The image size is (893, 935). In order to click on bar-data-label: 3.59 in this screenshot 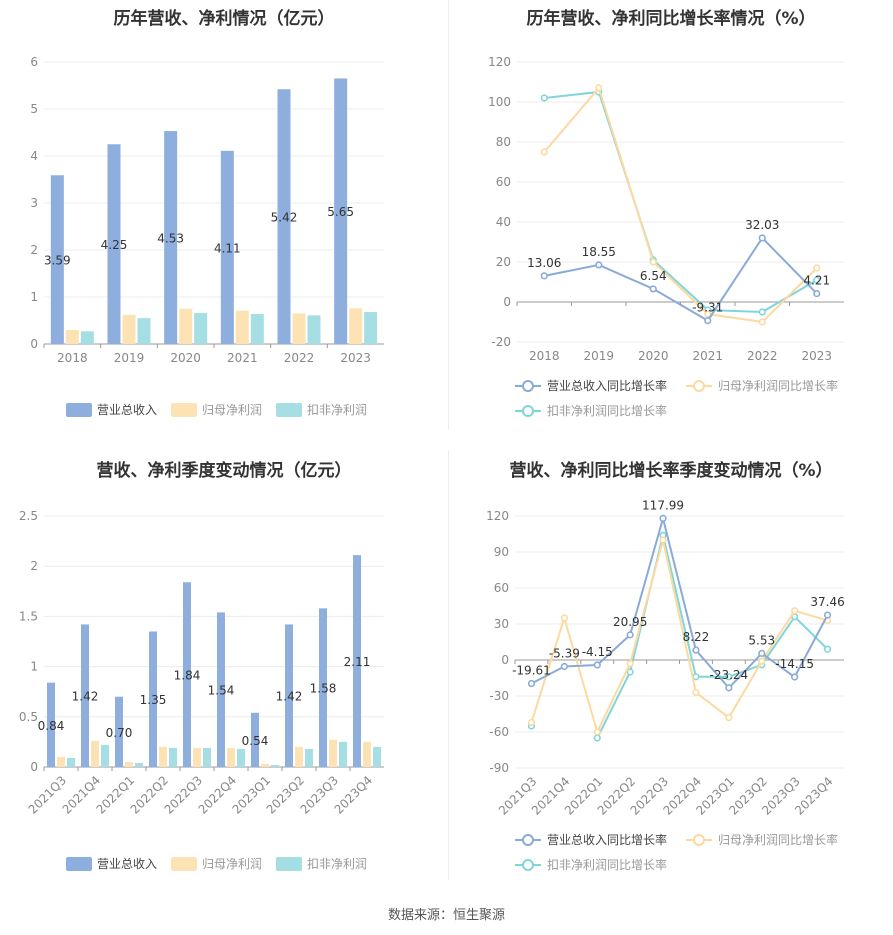, I will do `click(57, 261)`.